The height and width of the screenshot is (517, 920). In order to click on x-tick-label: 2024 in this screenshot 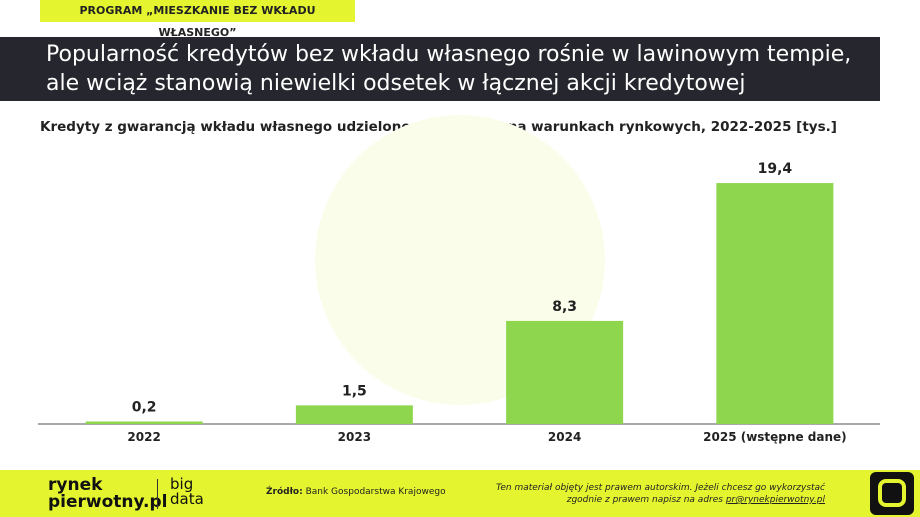, I will do `click(564, 437)`.